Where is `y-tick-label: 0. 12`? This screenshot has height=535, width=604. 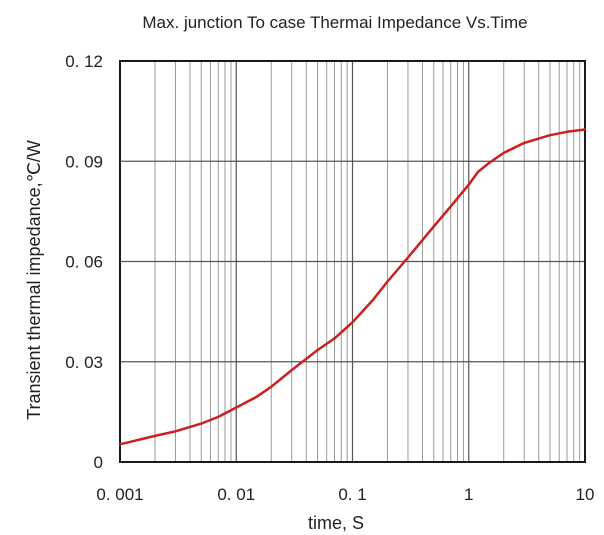
y-tick-label: 0. 12 is located at coordinates (84, 61).